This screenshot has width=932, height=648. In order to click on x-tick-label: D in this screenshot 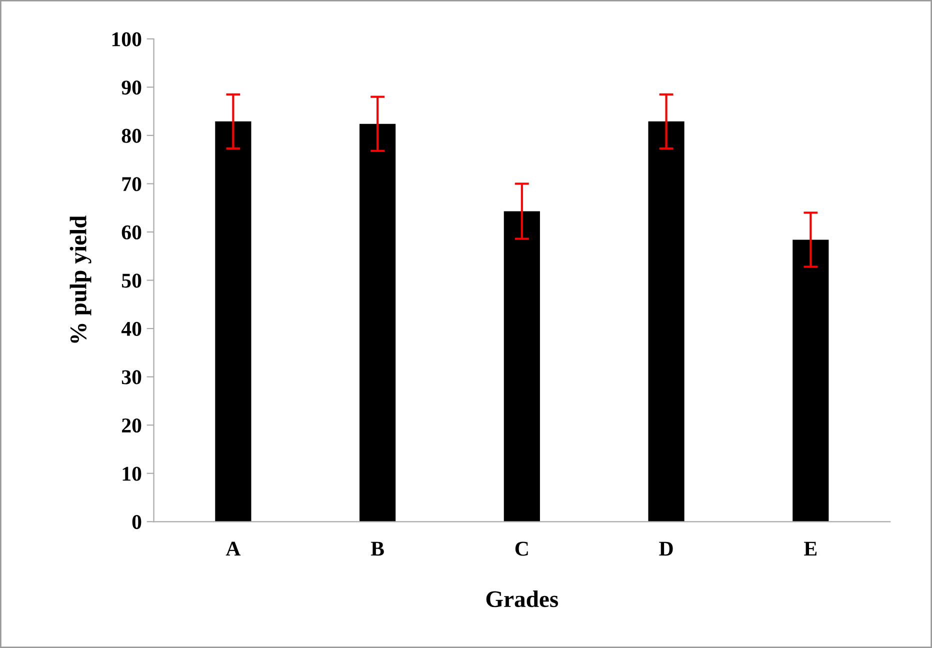, I will do `click(666, 549)`.